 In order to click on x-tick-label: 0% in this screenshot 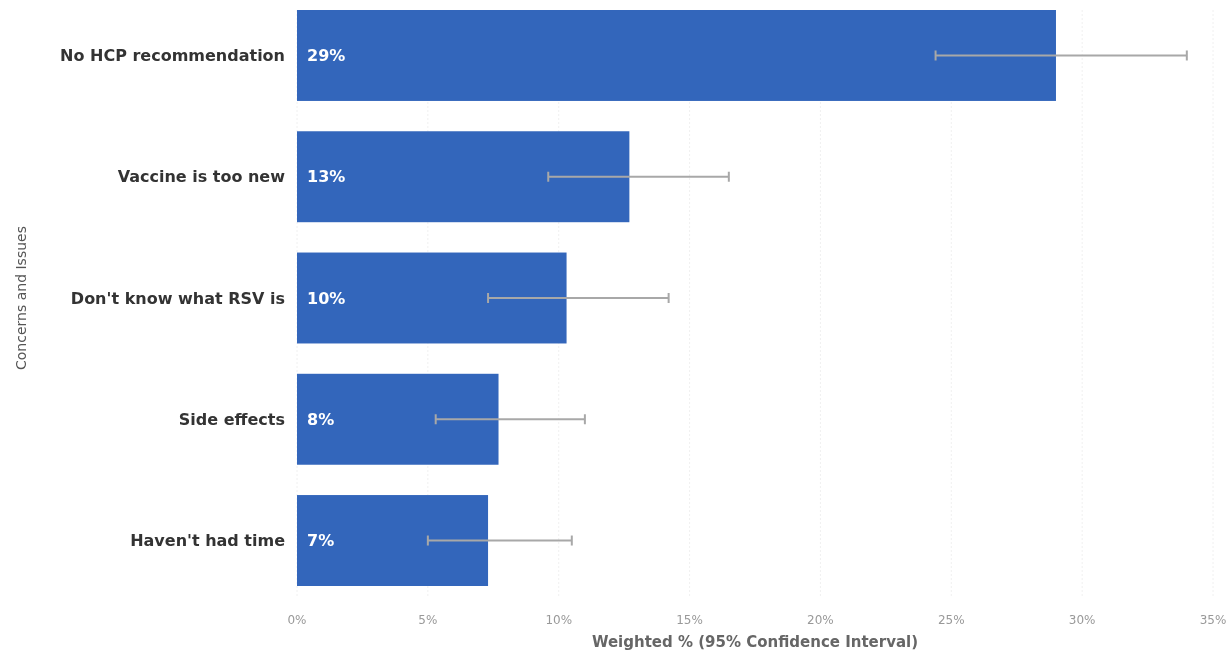, I will do `click(297, 620)`.